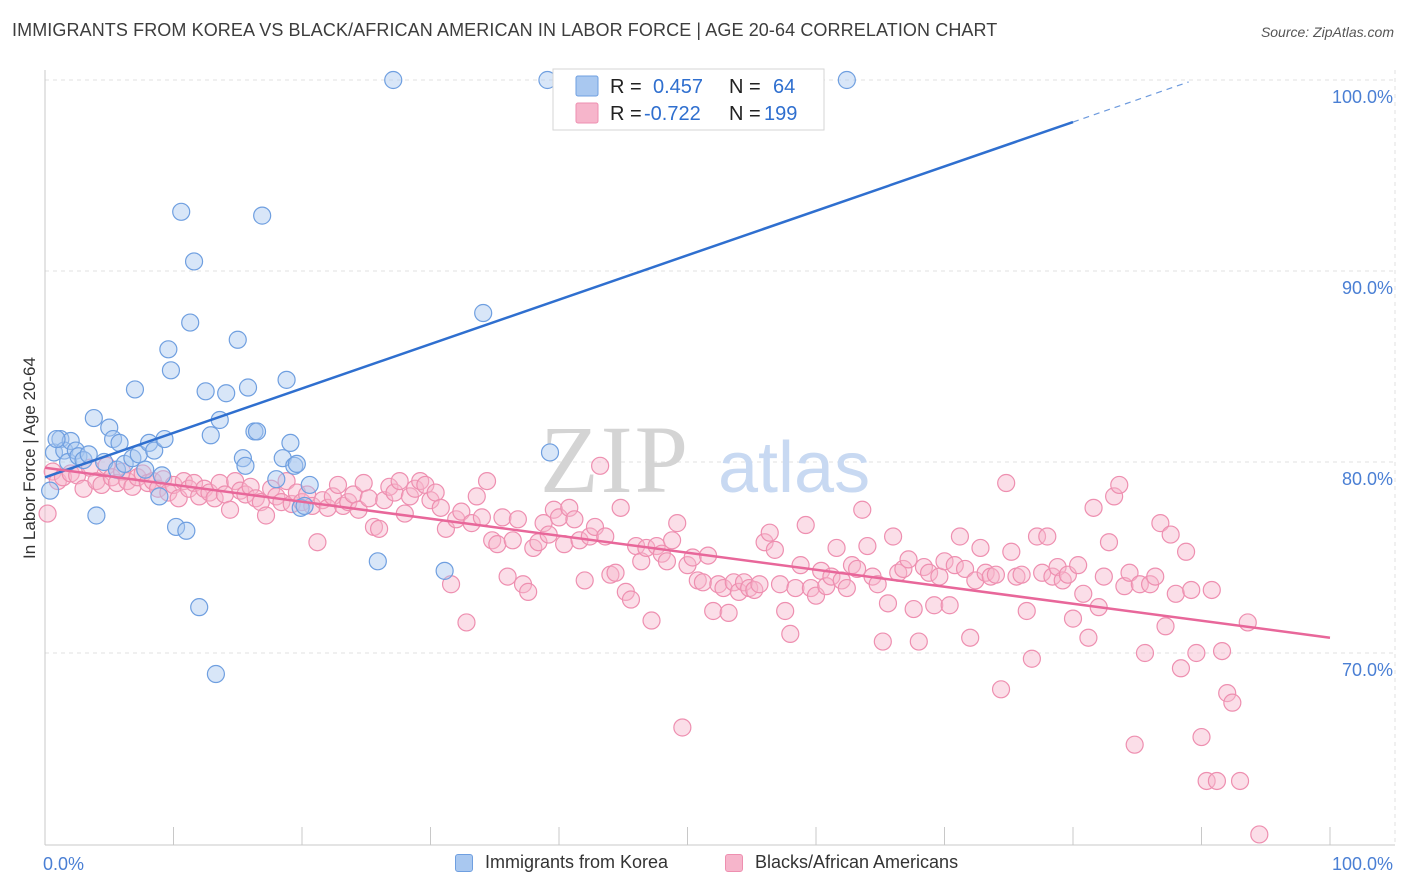 This screenshot has height=892, width=1406. Describe the element at coordinates (672, 114) in the screenshot. I see `legend-r-value-2: -0.722` at that location.